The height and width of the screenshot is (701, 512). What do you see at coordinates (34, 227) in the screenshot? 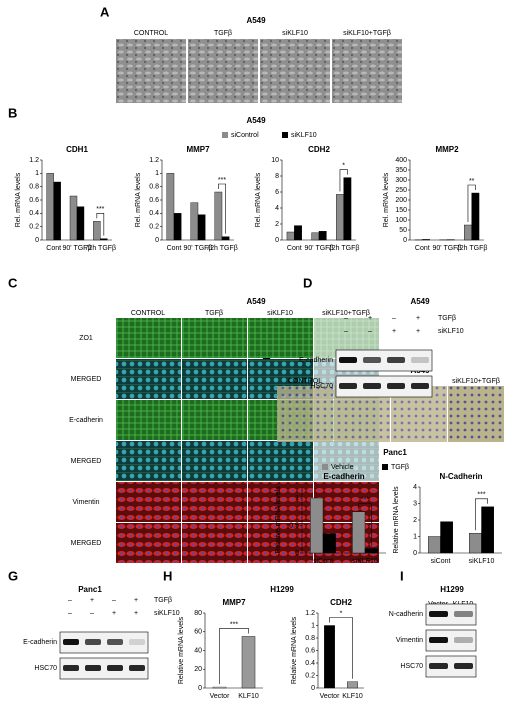
I see `y-tick-label: 0.2` at bounding box center [34, 227].